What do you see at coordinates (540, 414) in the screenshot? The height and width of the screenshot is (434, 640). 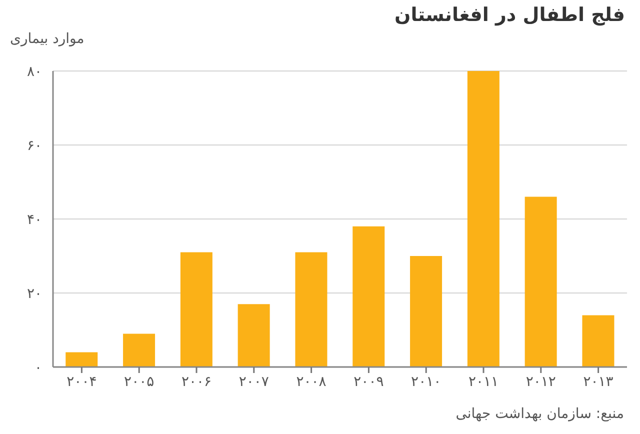 I see `text: منبع: سازمان بهداشت جهانی` at bounding box center [540, 414].